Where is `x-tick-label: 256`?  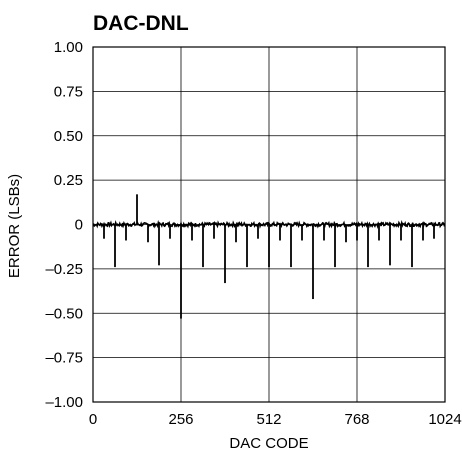
x-tick-label: 256 is located at coordinates (180, 419).